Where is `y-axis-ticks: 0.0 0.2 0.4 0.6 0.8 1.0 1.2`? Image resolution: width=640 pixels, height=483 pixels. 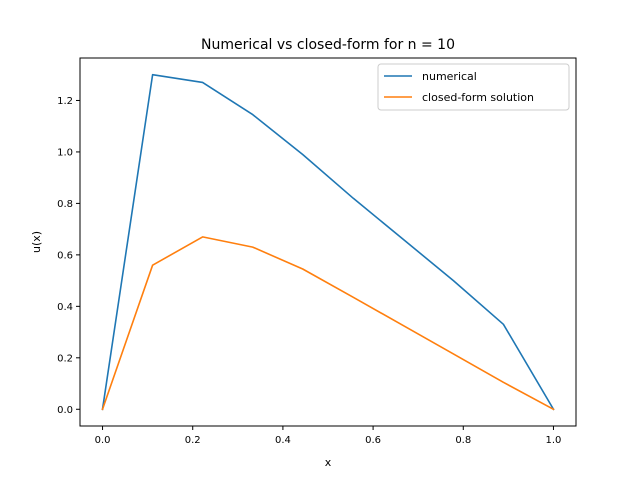 y-axis-ticks: 0.0 0.2 0.4 0.6 0.8 1.0 1.2 is located at coordinates (68, 256).